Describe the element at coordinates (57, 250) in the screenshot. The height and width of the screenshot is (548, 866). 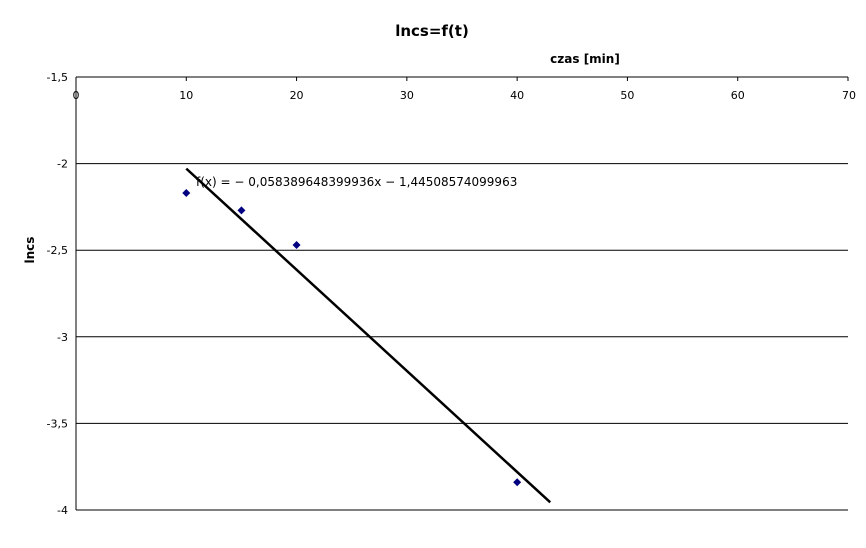
I see `y-tick-label: -2,5` at that location.